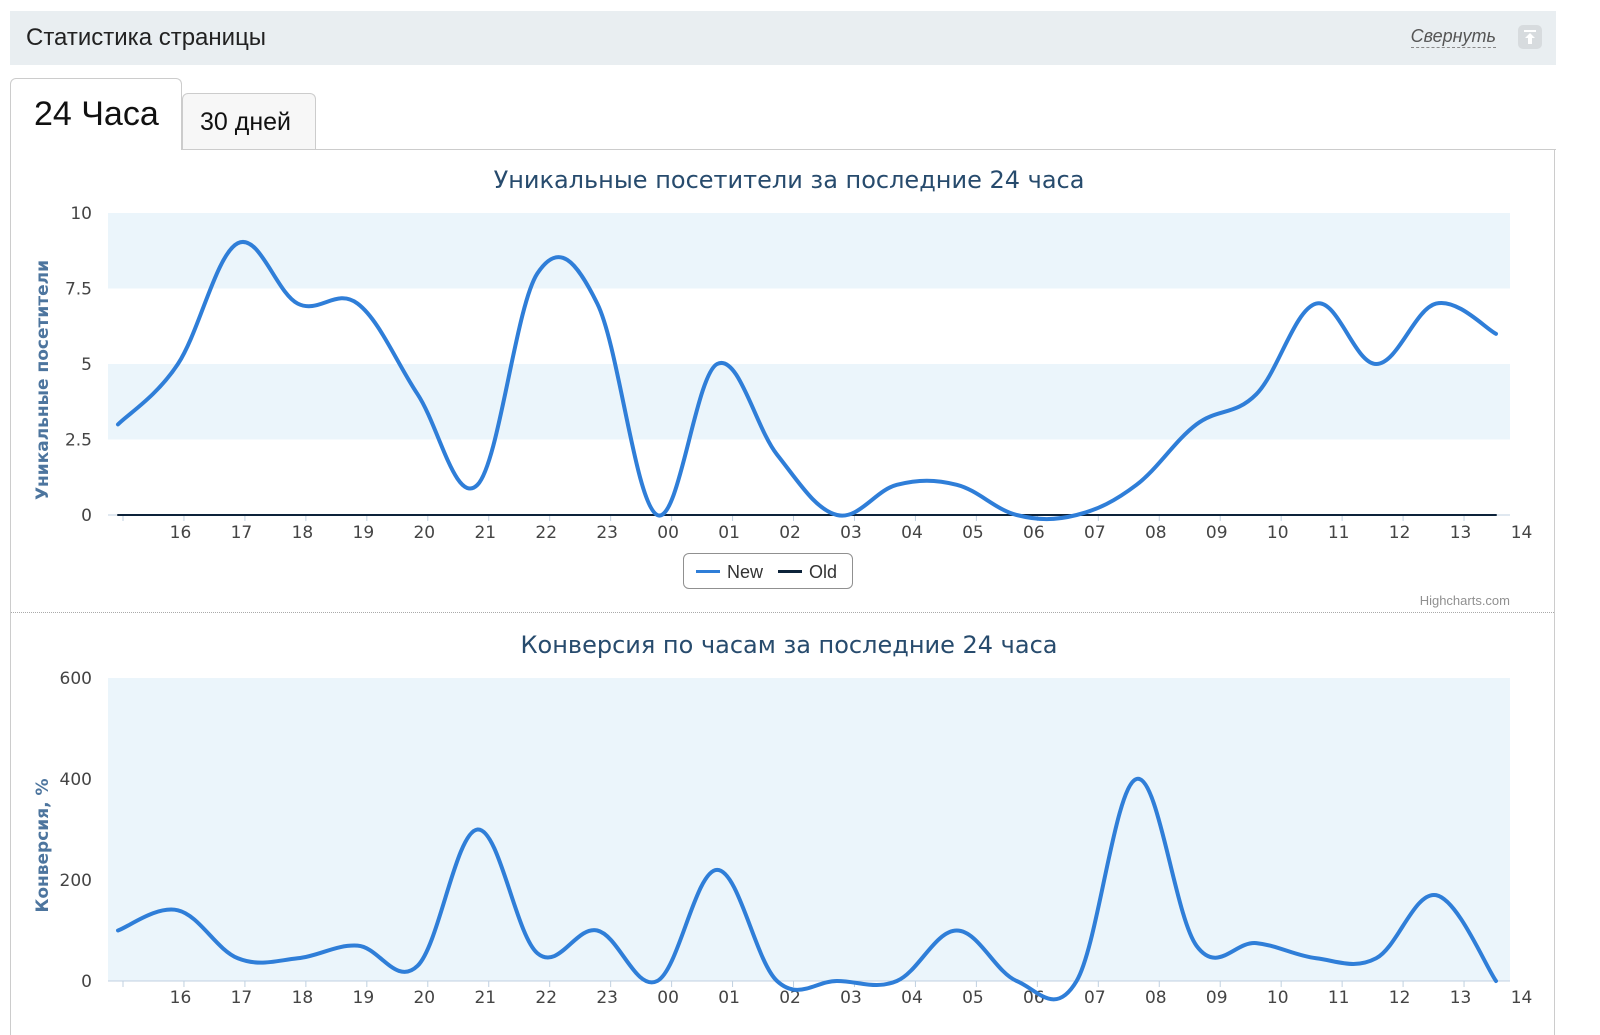  Describe the element at coordinates (1034, 533) in the screenshot. I see `x-tick-label: 06` at that location.